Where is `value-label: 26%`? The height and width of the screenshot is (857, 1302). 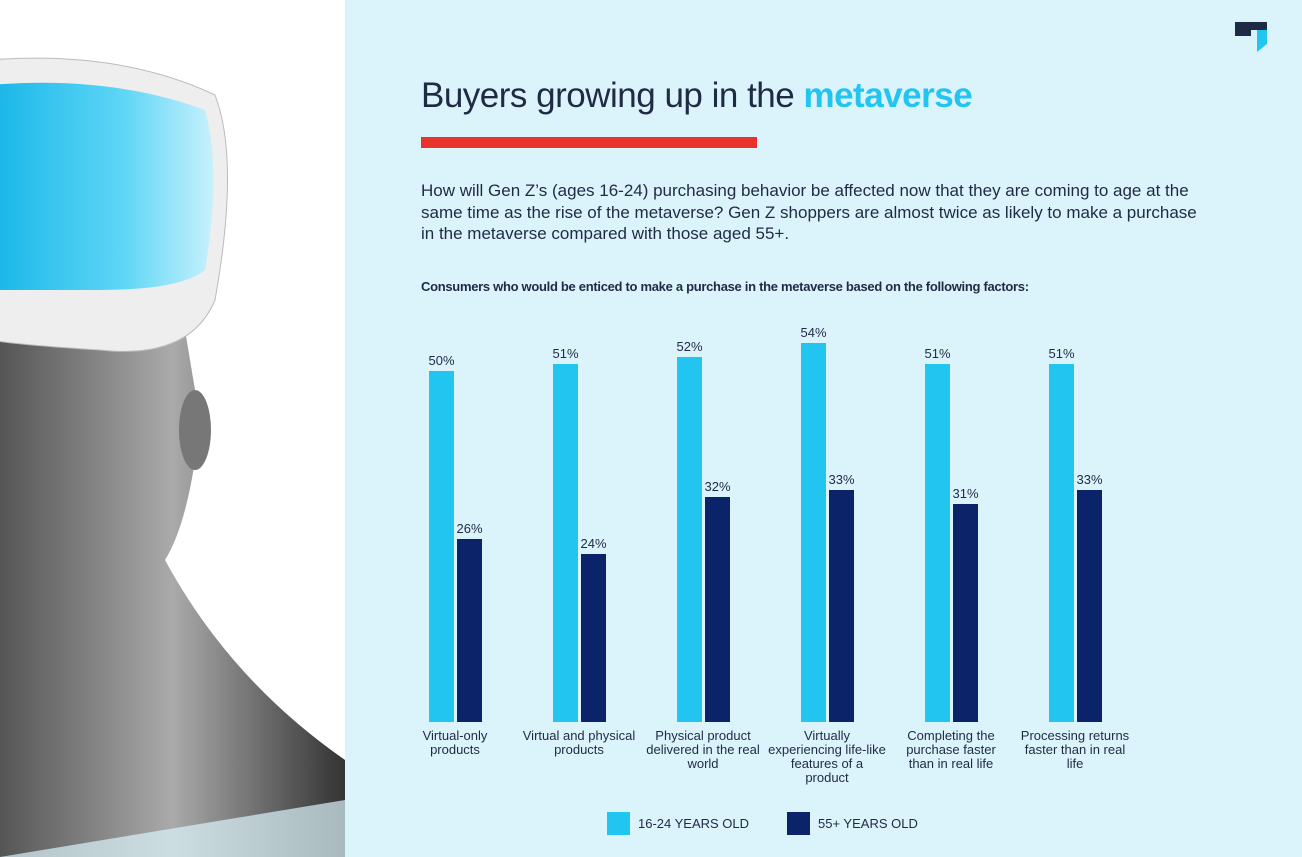 value-label: 26% is located at coordinates (469, 529).